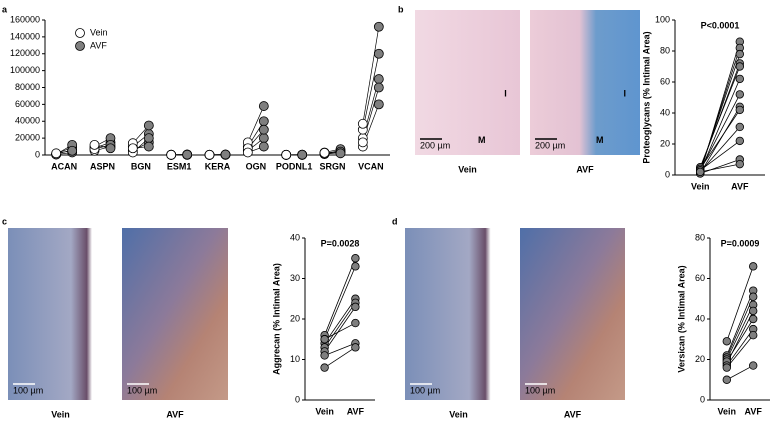  What do you see at coordinates (573, 414) in the screenshot?
I see `image-label: AVF` at bounding box center [573, 414].